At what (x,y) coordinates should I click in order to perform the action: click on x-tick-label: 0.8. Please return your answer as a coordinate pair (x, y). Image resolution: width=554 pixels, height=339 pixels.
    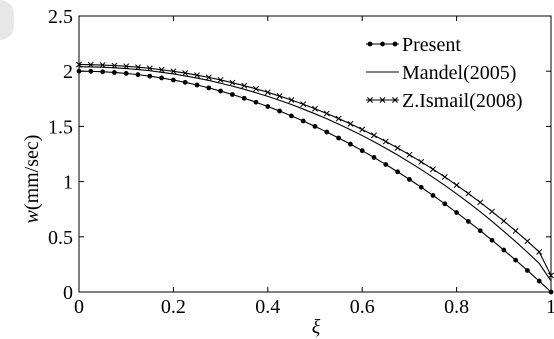
    Looking at the image, I should click on (456, 307).